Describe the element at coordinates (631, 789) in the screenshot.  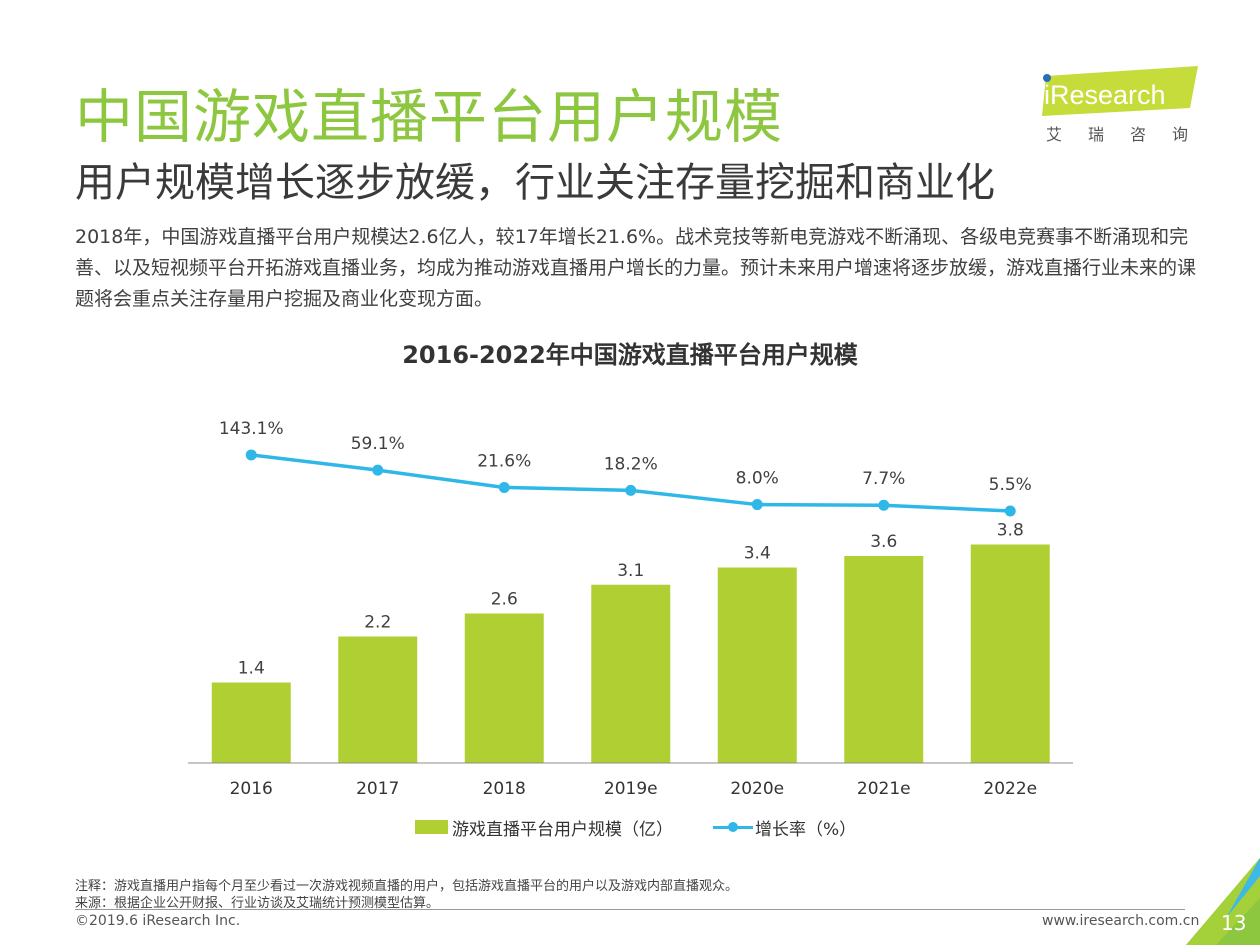
I see `x-tick-2019e: 2019e` at that location.